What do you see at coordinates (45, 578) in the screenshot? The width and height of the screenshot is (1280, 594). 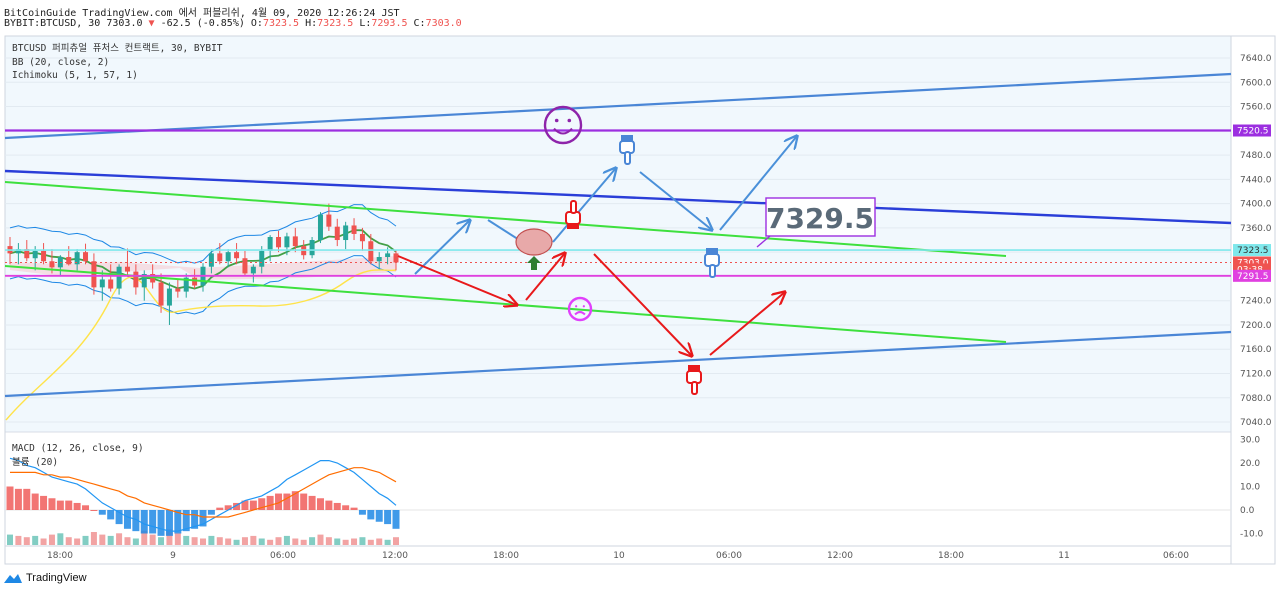 I see `tradingview-footer: TradingView` at bounding box center [45, 578].